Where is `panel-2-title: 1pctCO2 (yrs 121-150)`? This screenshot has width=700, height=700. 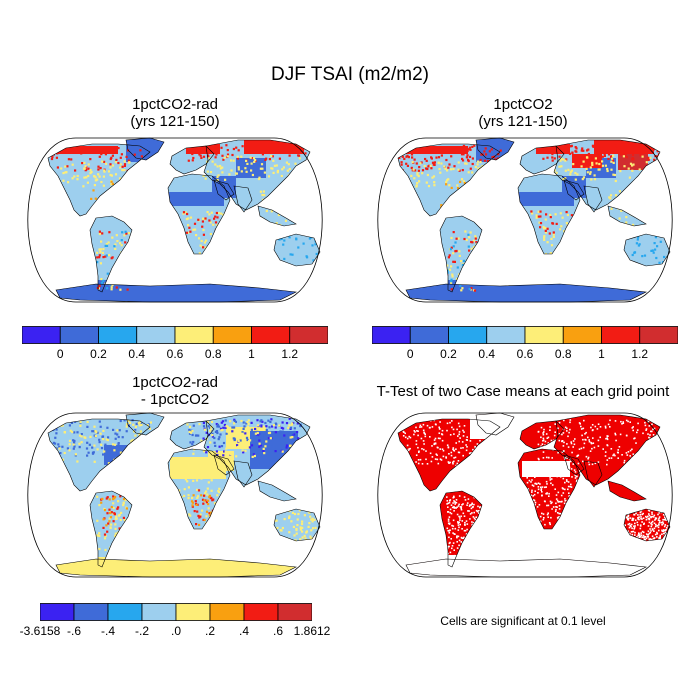 panel-2-title: 1pctCO2 (yrs 121-150) is located at coordinates (523, 113).